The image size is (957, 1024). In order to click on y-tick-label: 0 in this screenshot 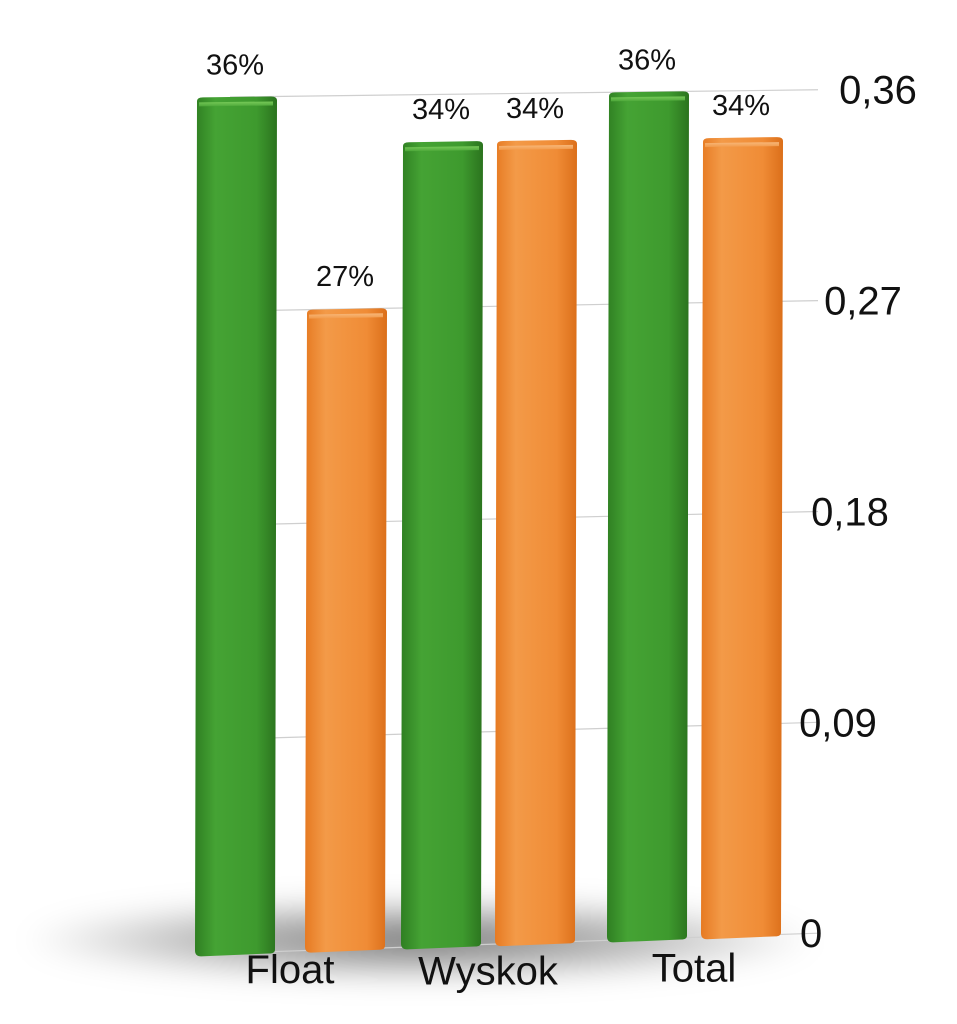, I will do `click(811, 934)`.